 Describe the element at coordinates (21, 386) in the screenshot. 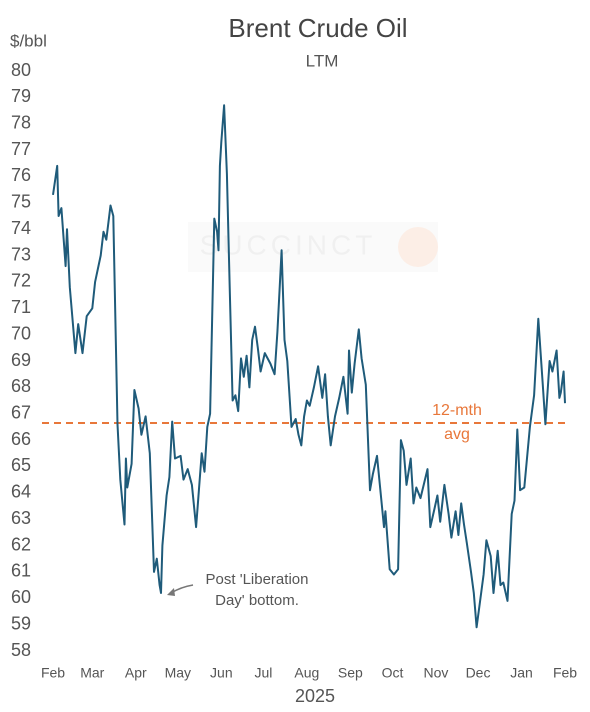

I see `y-tick-label: 68` at that location.